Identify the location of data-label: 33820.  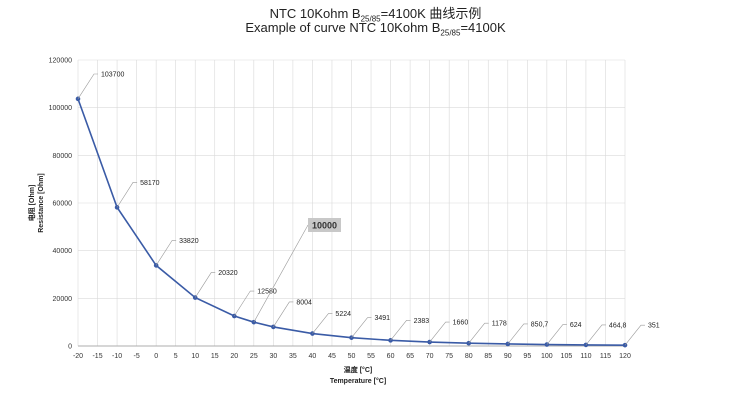
(189, 241).